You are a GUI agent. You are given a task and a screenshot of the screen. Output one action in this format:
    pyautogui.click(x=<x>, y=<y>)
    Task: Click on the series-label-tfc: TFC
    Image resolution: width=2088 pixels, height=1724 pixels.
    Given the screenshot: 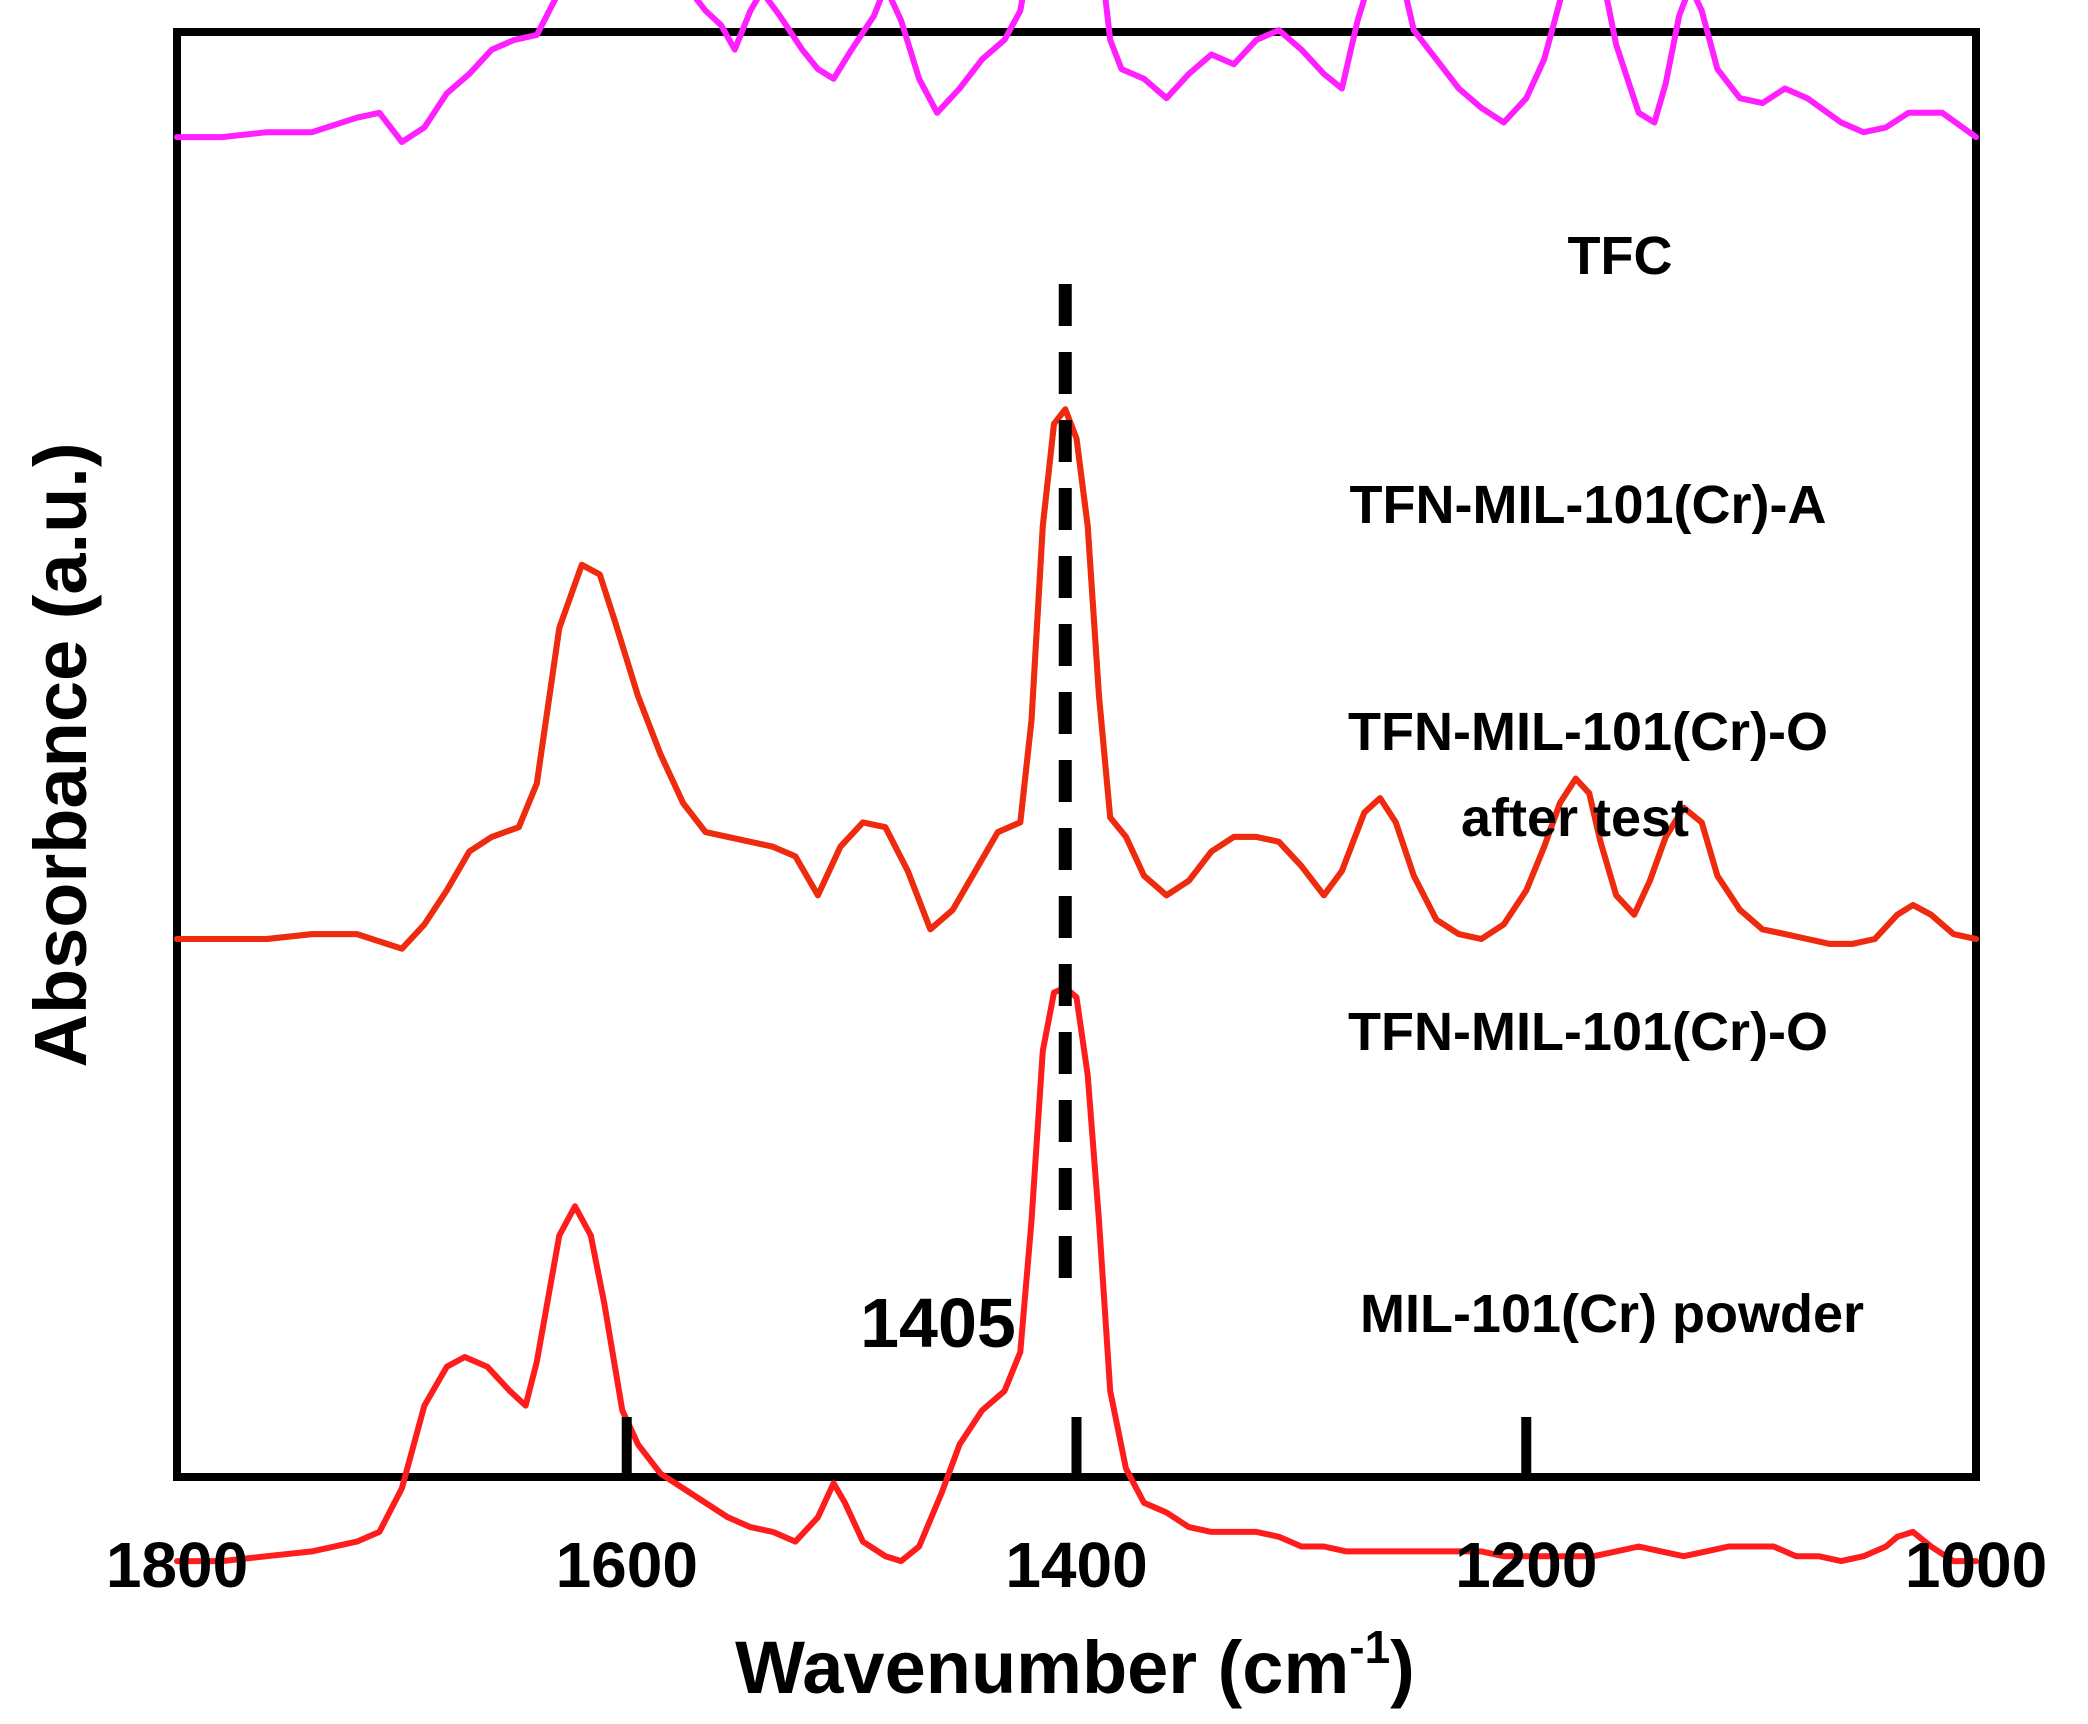 What is the action you would take?
    pyautogui.click(x=1620, y=256)
    